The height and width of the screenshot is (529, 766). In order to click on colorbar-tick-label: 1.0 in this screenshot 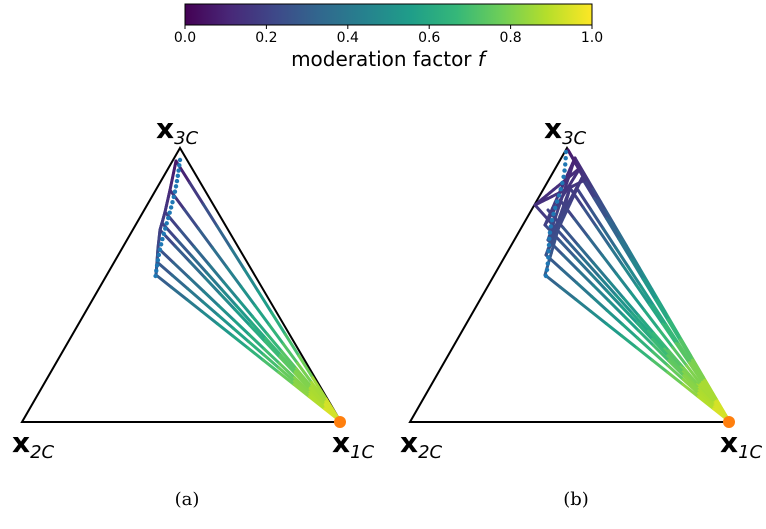, I will do `click(592, 38)`.